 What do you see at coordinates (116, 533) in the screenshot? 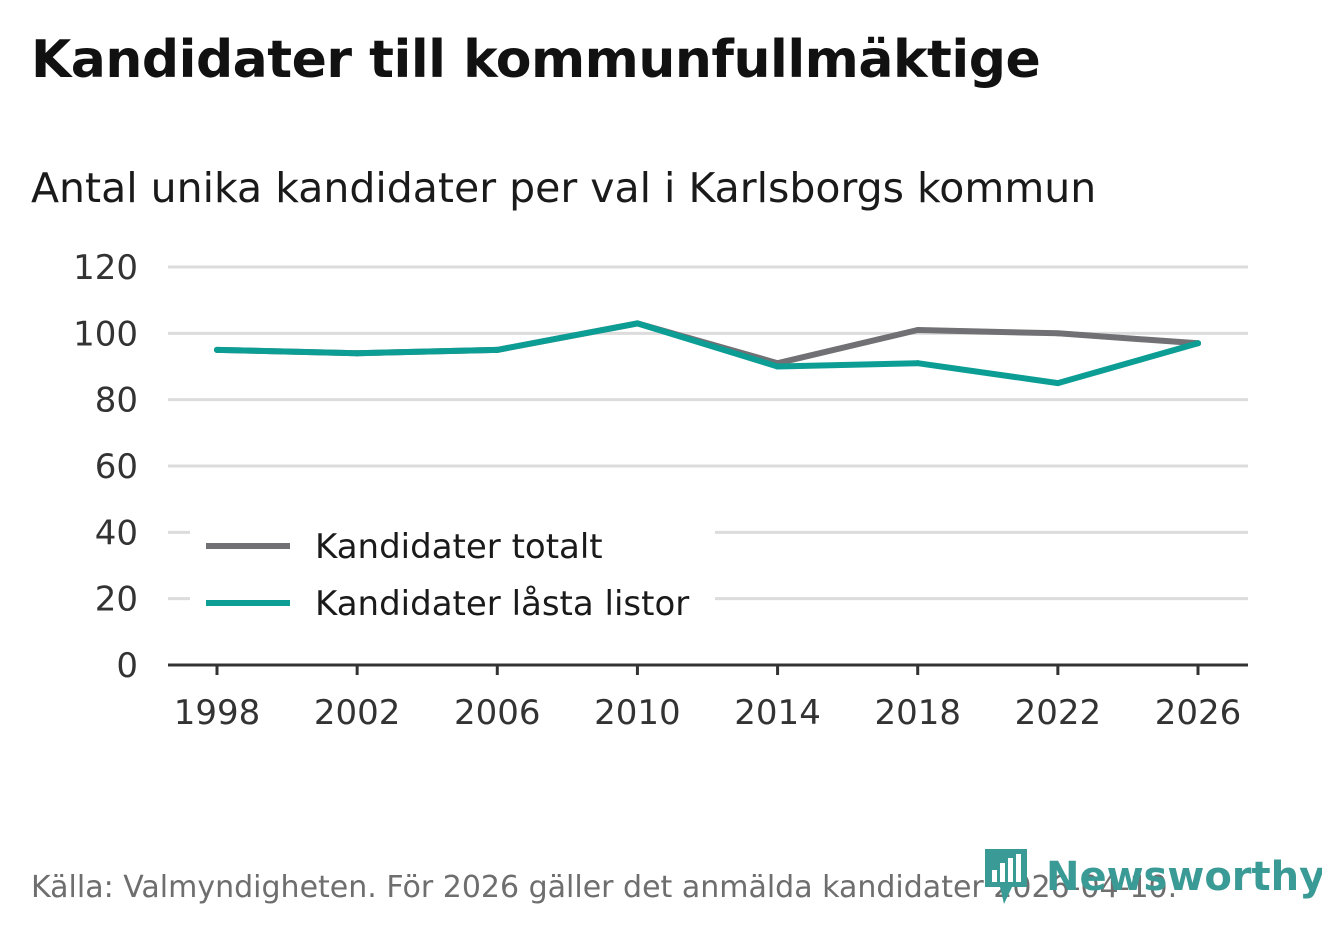
I see `y-tick-label: 40` at bounding box center [116, 533].